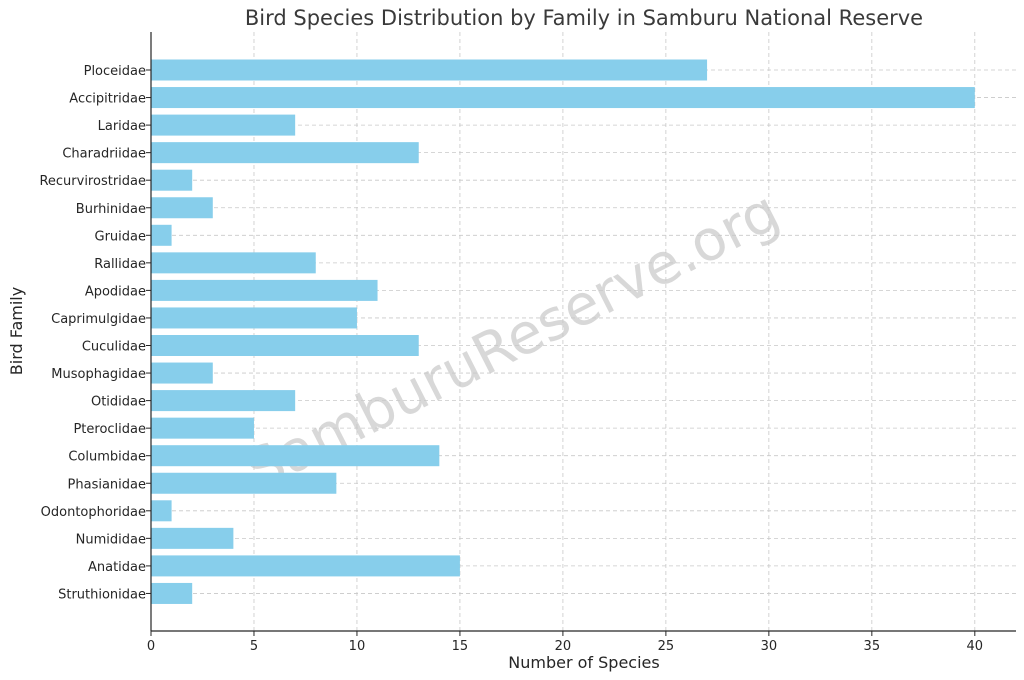 The height and width of the screenshot is (680, 1024). What do you see at coordinates (254, 646) in the screenshot?
I see `x-tick-label: 5` at bounding box center [254, 646].